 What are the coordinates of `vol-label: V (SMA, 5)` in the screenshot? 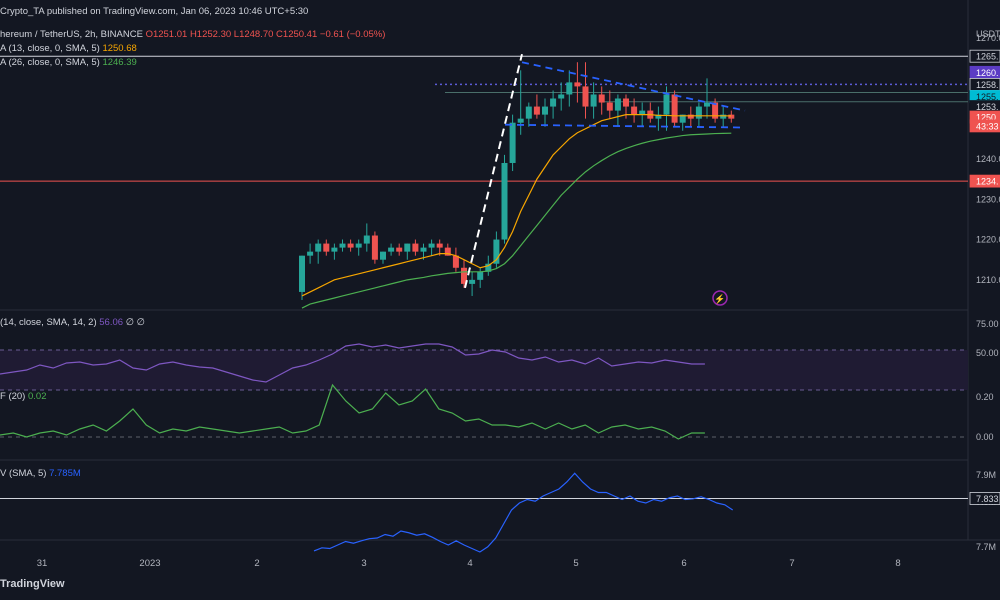 It's located at (23, 473).